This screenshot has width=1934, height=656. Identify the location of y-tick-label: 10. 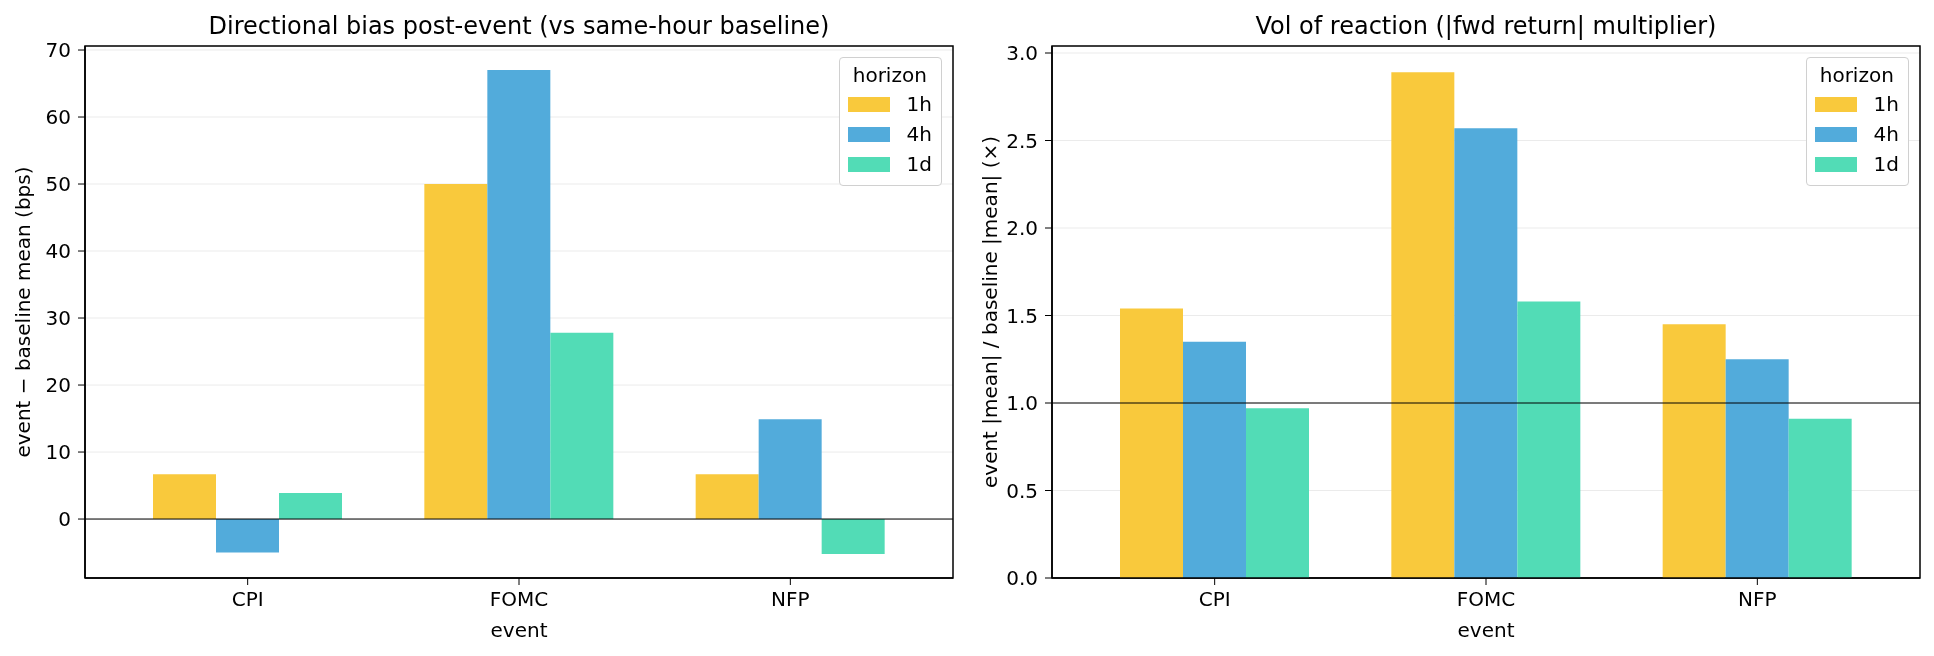
(58, 452).